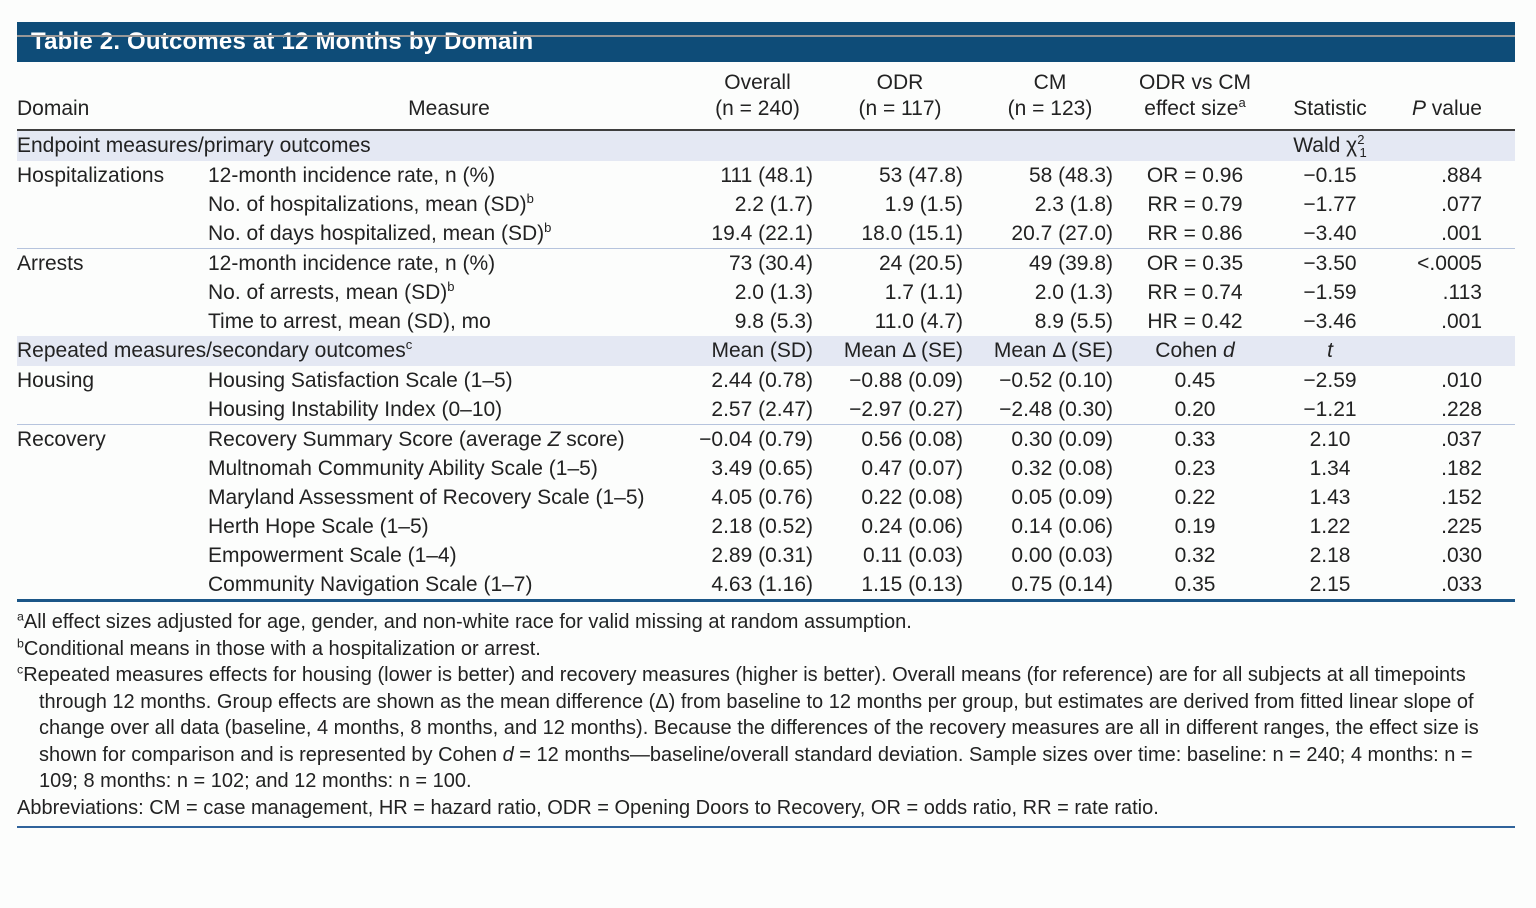  What do you see at coordinates (900, 351) in the screenshot?
I see `section-col-label: Mean Δ (SE)` at bounding box center [900, 351].